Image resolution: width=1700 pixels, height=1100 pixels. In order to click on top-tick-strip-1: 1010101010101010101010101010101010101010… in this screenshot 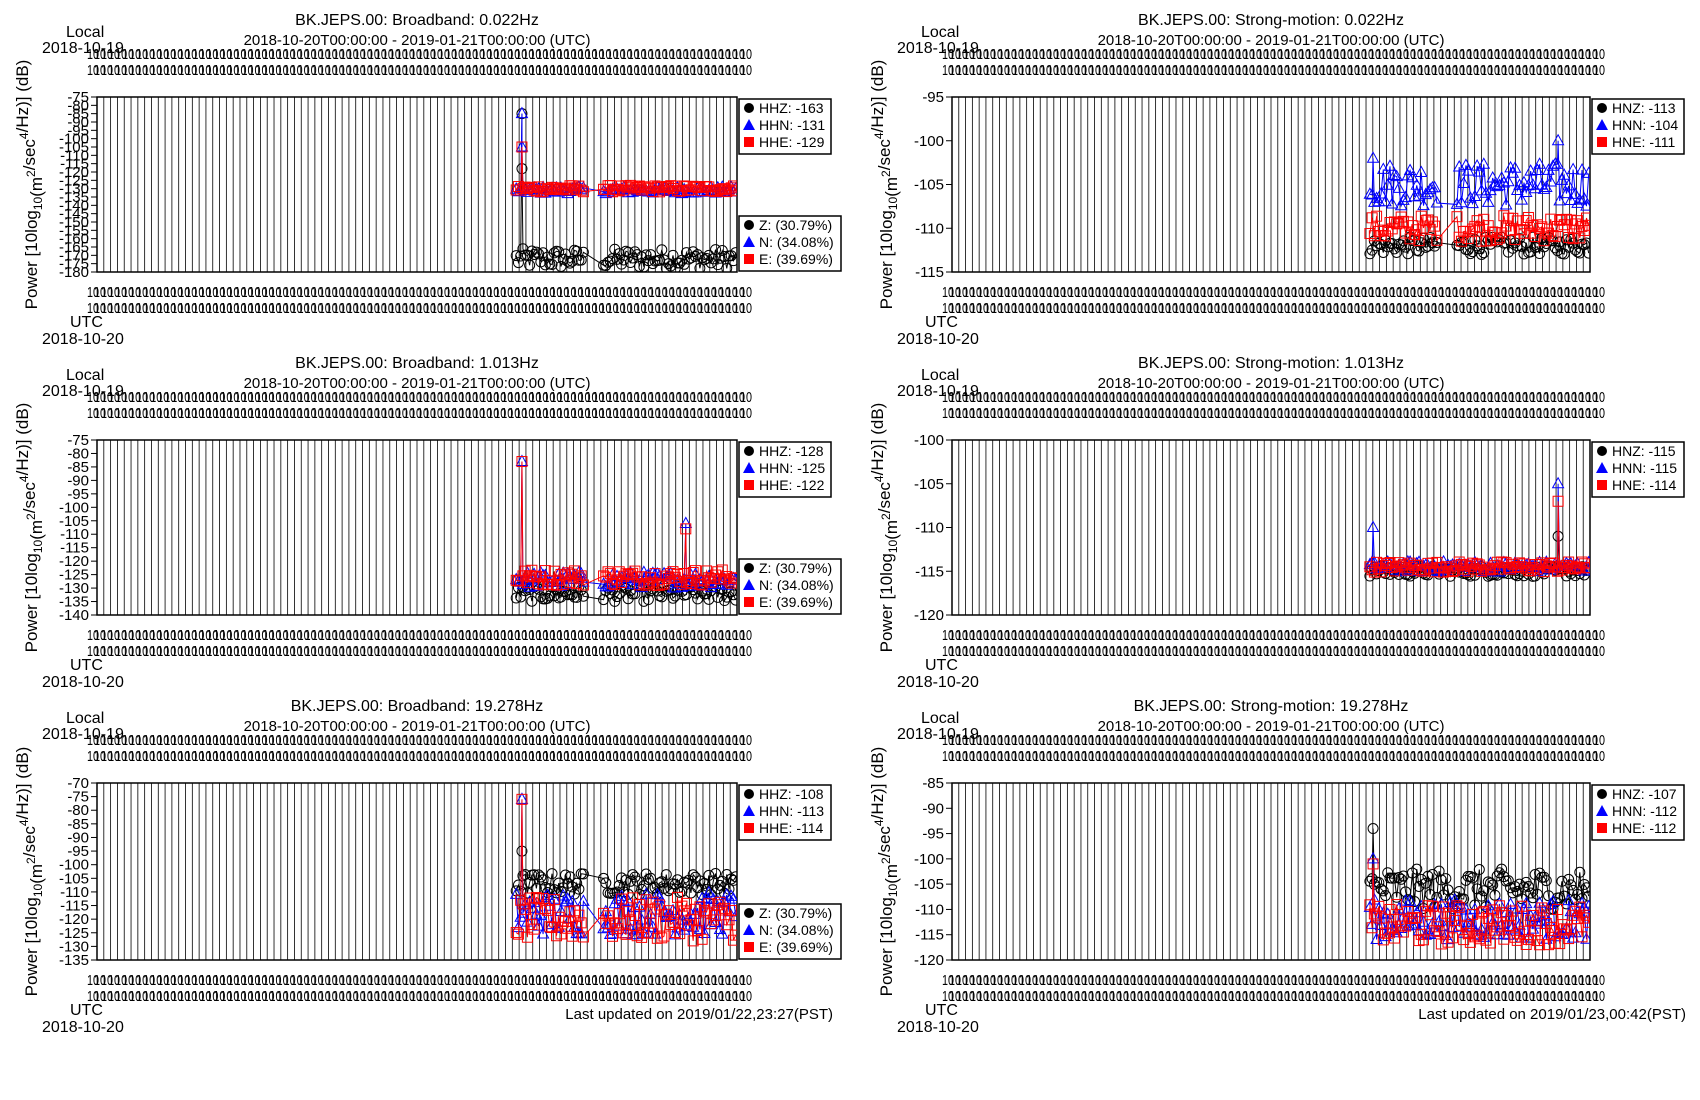, I will do `click(419, 740)`.